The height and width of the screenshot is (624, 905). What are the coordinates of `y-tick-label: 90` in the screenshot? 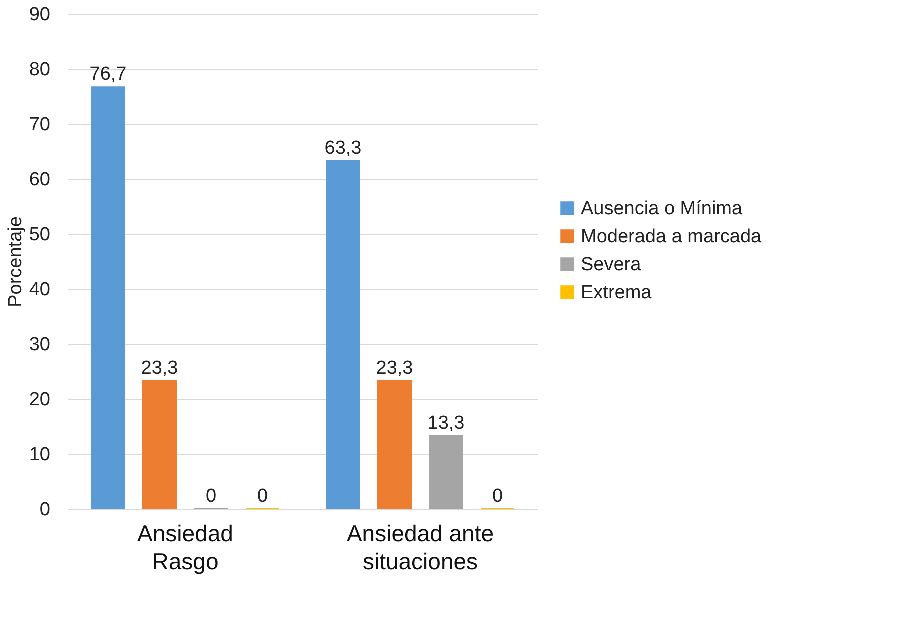 It's located at (39, 15).